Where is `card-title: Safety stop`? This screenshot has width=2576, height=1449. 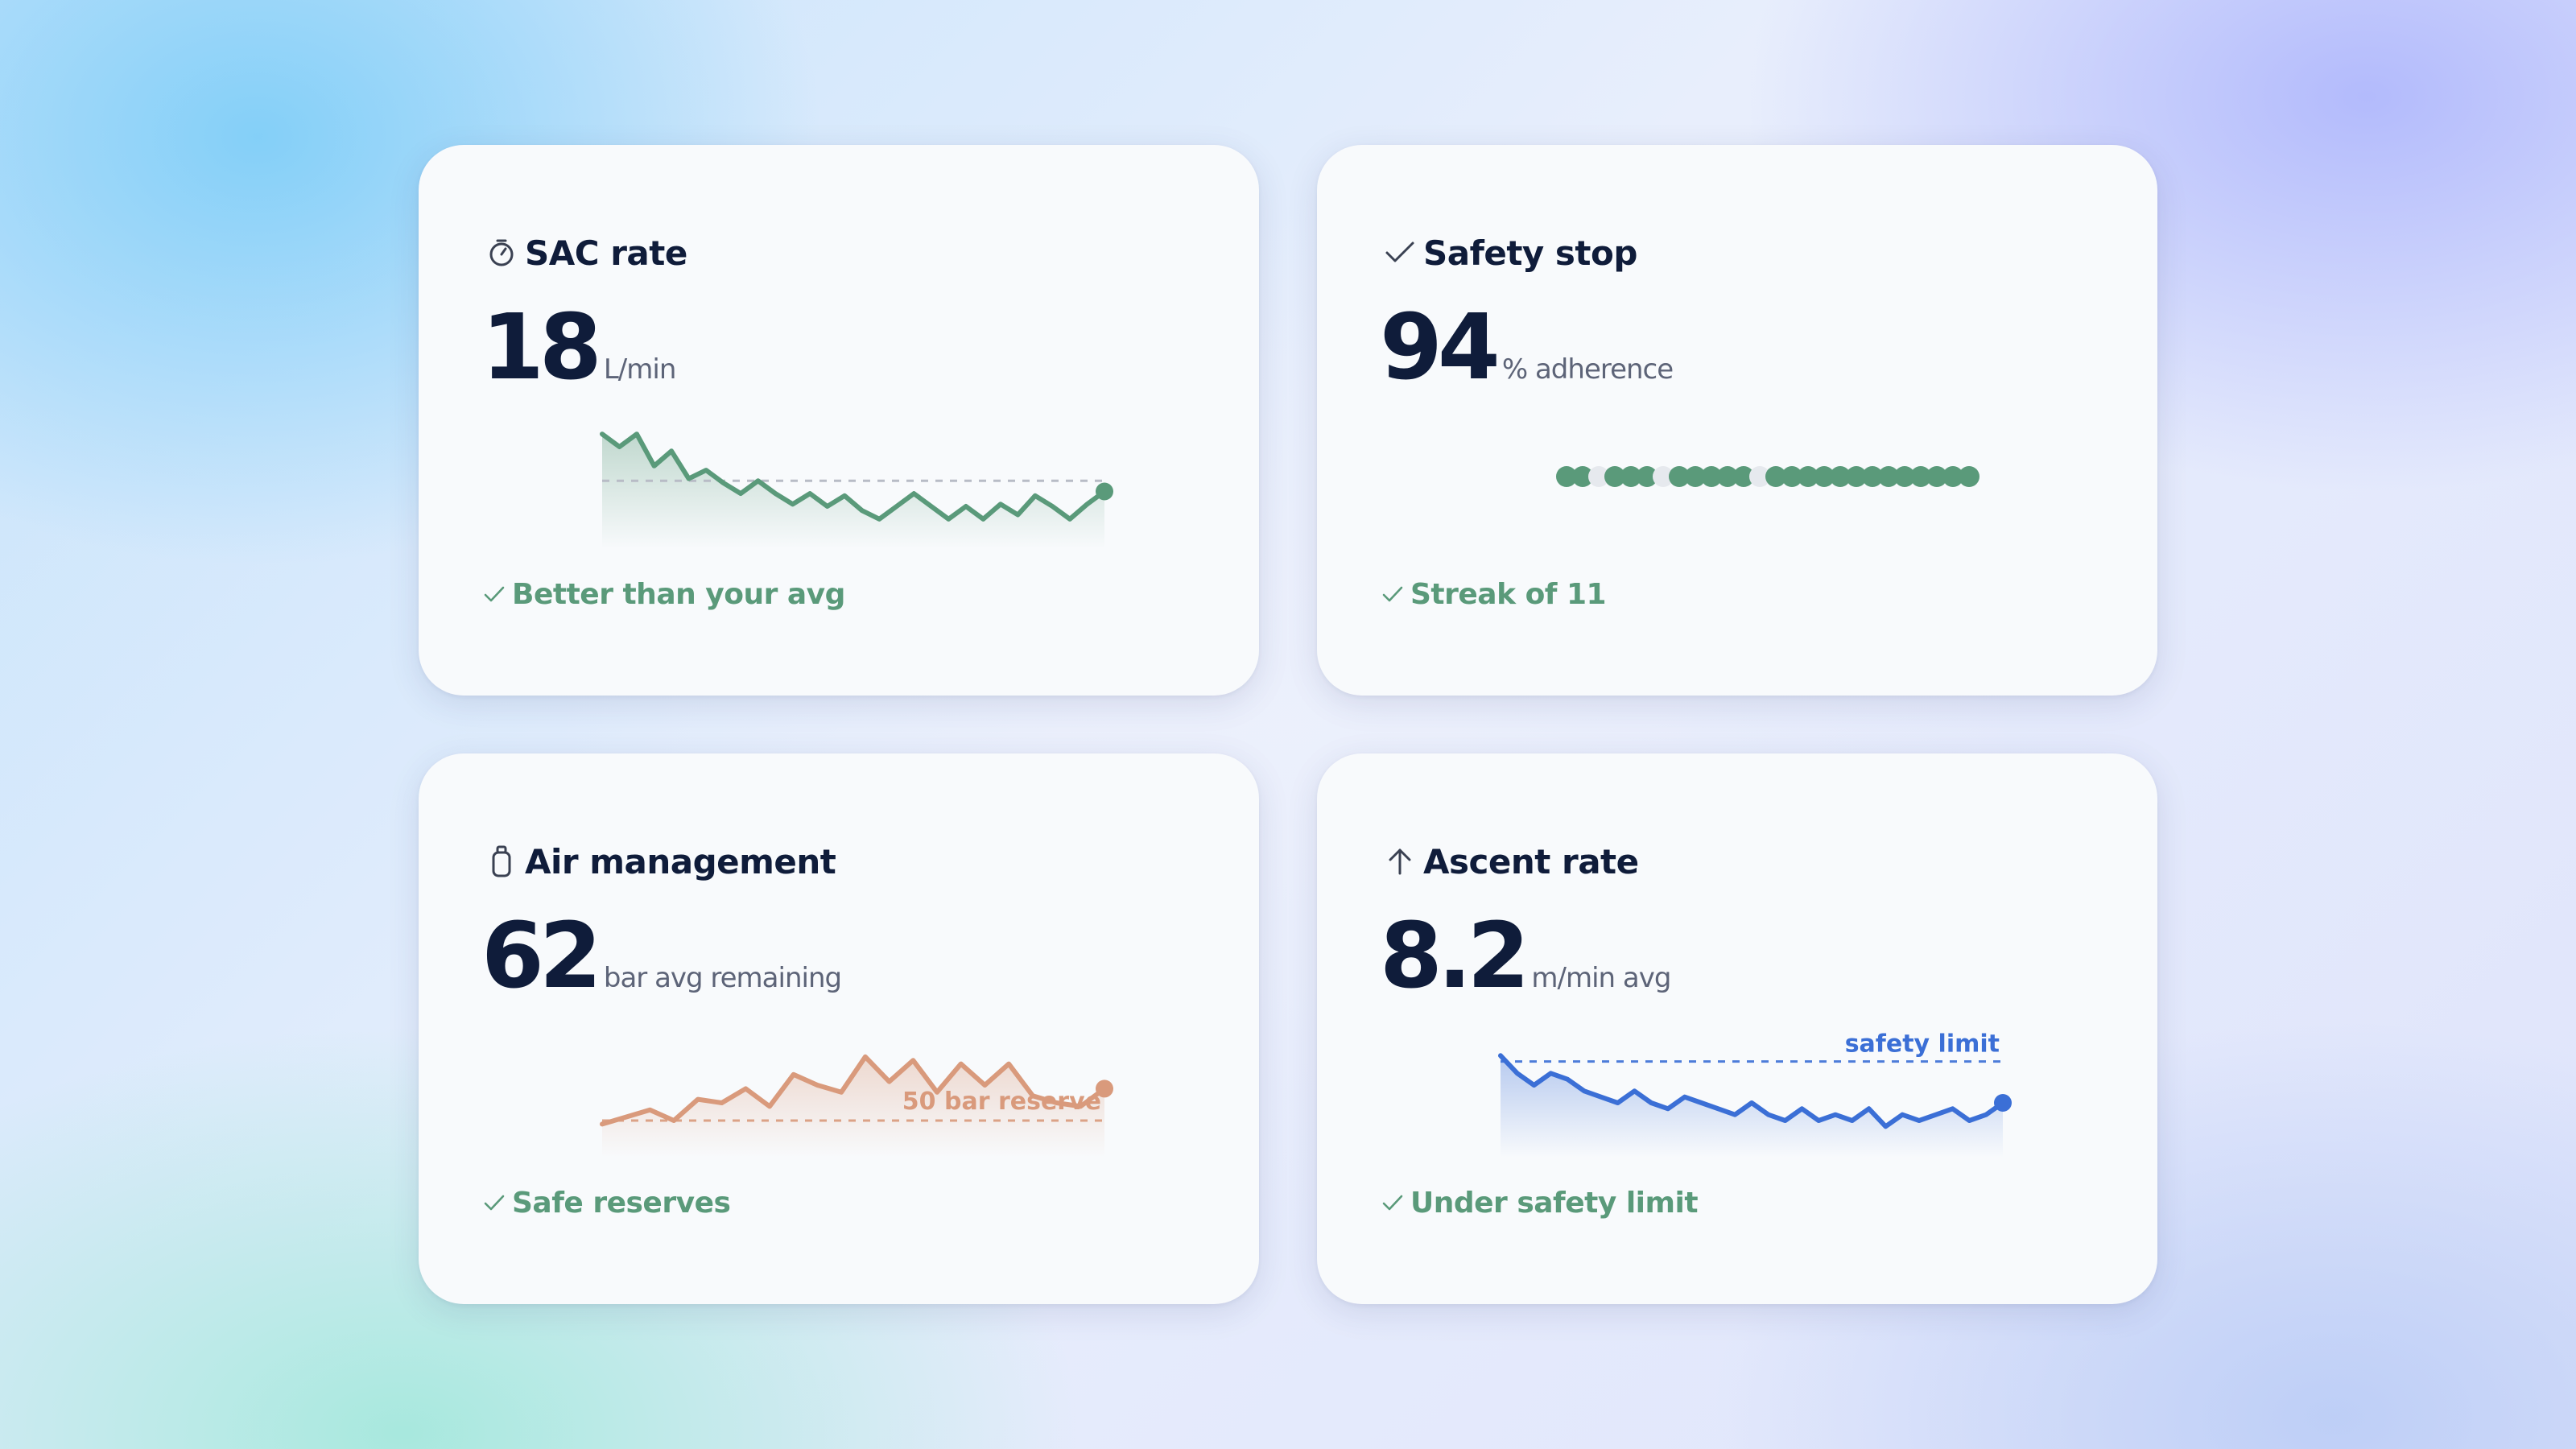
card-title: Safety stop is located at coordinates (1530, 253).